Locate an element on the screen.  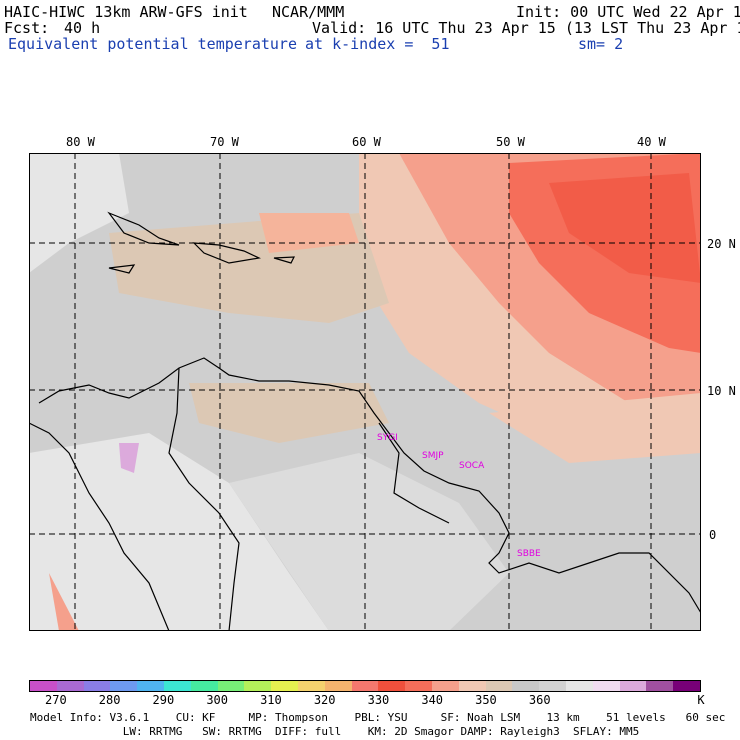
smoothing-label: sm= 2 is located at coordinates (601, 44).